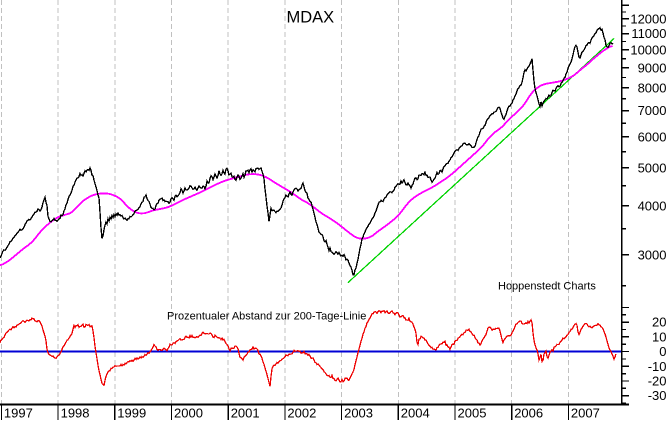 Image resolution: width=669 pixels, height=425 pixels. I want to click on svg-text: 20, so click(659, 322).